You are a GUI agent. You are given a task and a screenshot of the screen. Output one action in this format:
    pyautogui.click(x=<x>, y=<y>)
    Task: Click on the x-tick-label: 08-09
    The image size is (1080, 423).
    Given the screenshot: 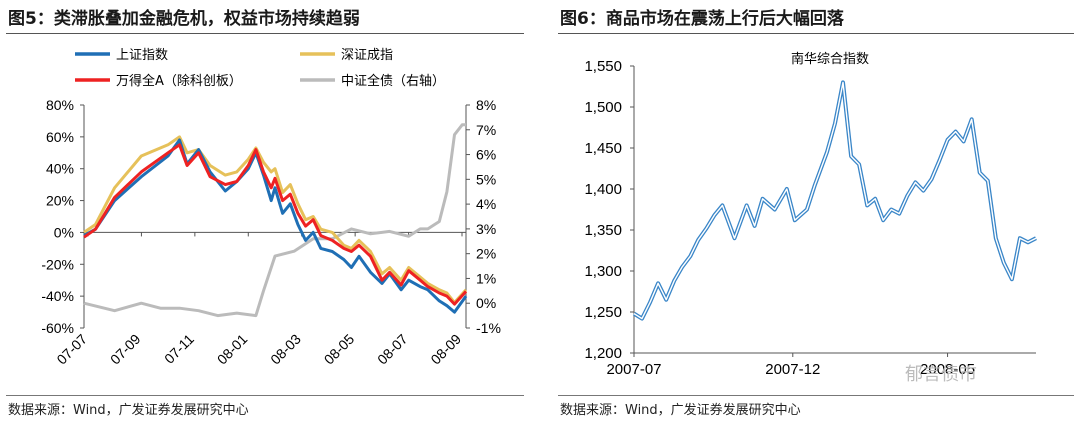 What is the action you would take?
    pyautogui.click(x=445, y=349)
    